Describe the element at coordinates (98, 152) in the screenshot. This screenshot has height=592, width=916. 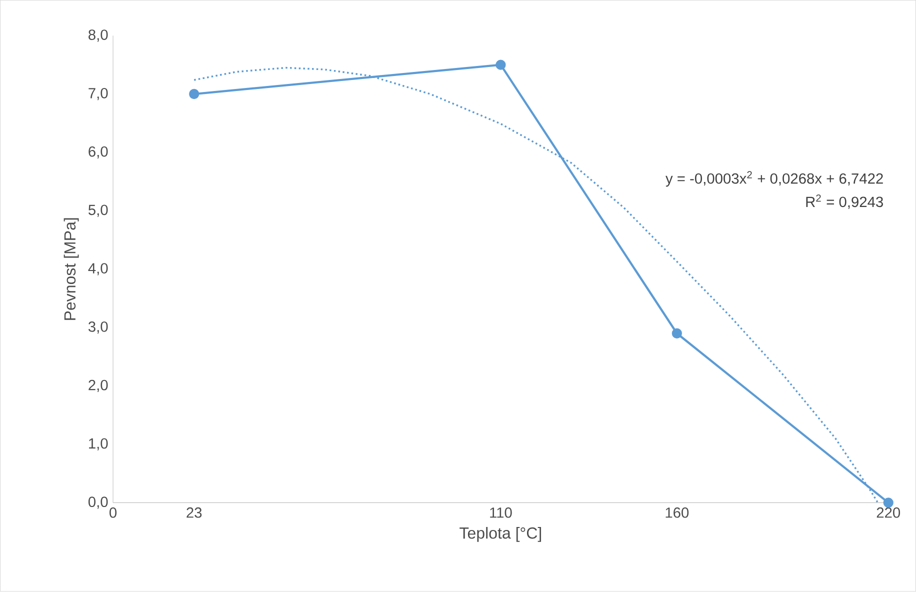
I see `y-tick-label: 6,0` at that location.